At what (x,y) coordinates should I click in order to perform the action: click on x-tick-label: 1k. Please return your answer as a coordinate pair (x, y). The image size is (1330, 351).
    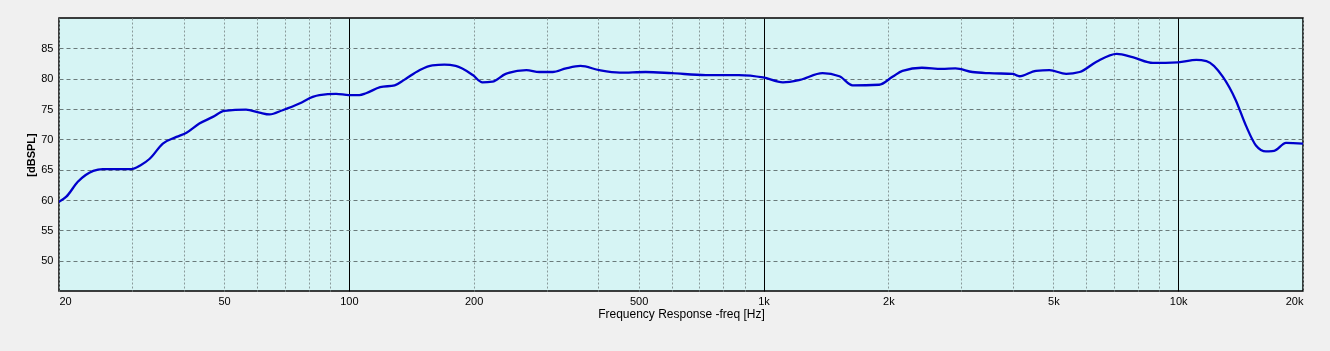
    Looking at the image, I should click on (764, 300).